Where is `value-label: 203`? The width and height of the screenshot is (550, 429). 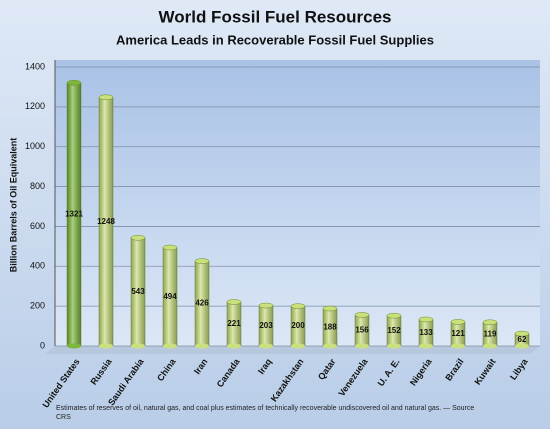 value-label: 203 is located at coordinates (266, 325).